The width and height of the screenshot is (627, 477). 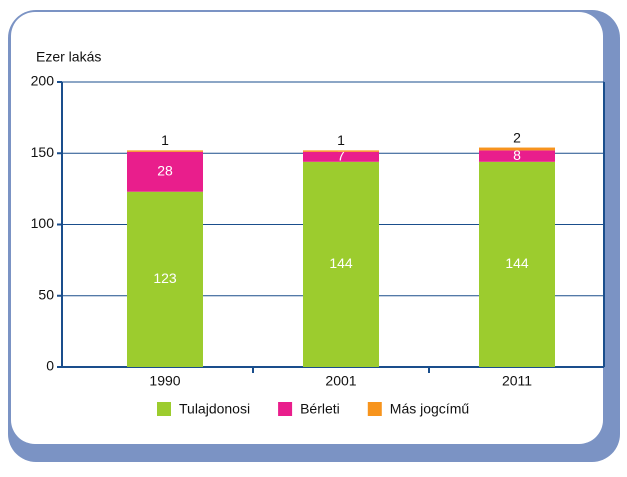 I want to click on y-tick-label: 100, so click(x=43, y=223).